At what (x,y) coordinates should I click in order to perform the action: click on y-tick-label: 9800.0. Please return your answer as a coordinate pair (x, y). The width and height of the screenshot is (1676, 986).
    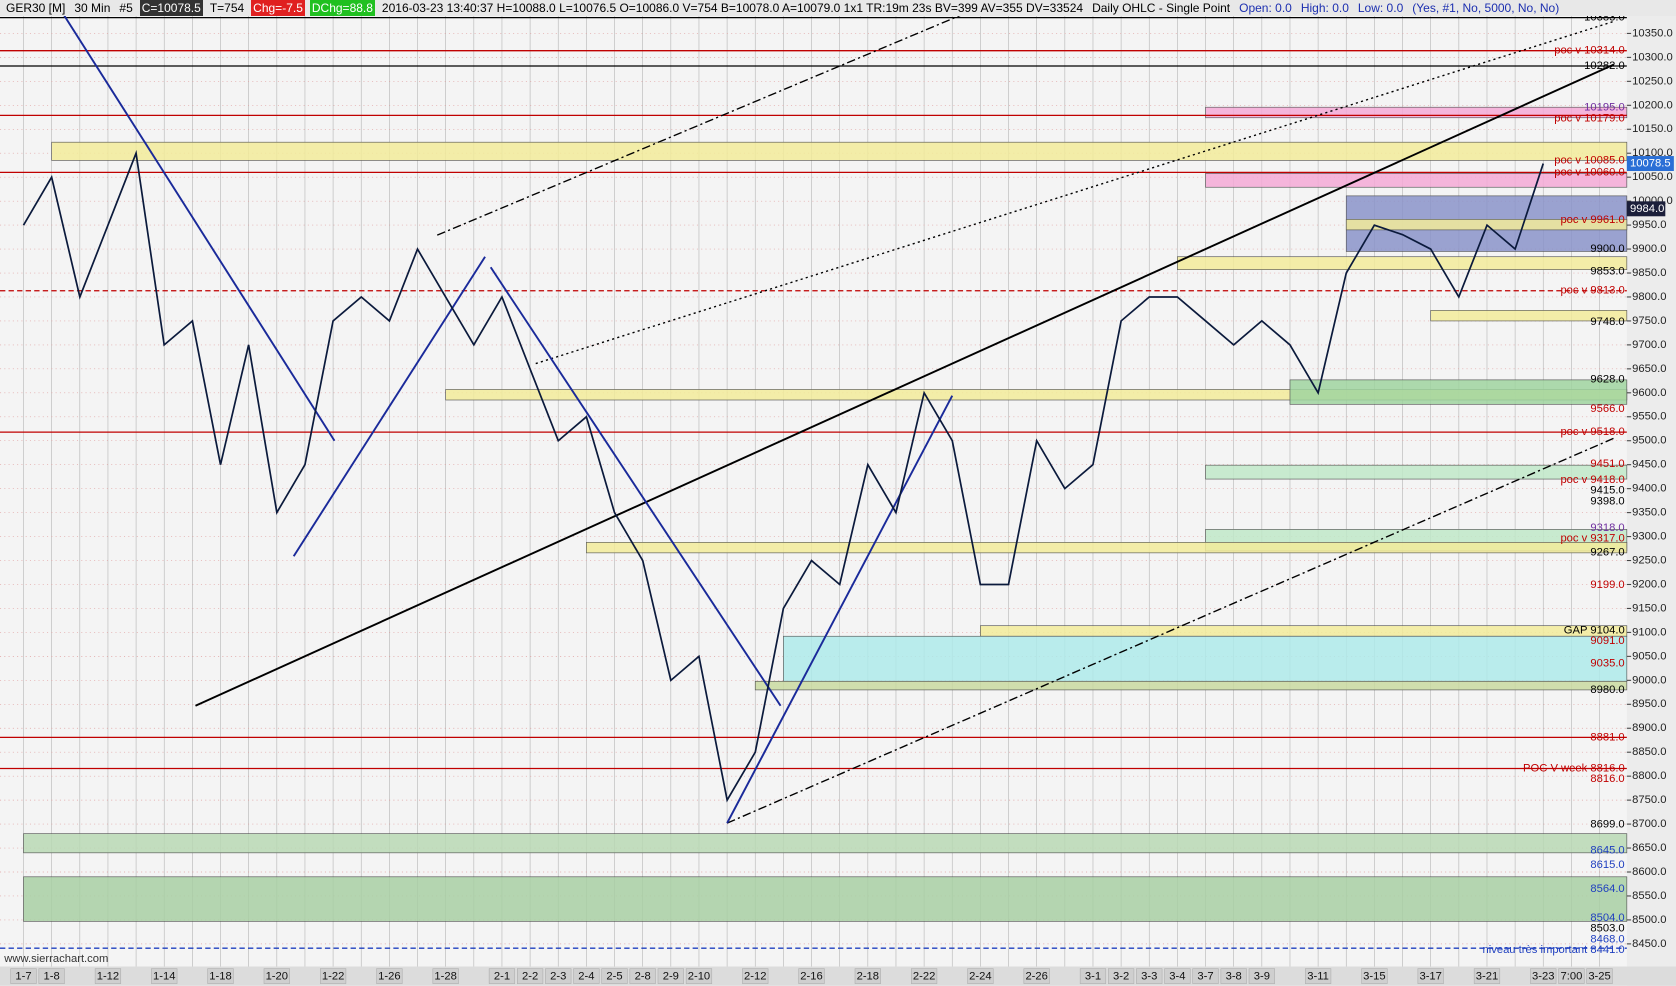
    Looking at the image, I should click on (1649, 297).